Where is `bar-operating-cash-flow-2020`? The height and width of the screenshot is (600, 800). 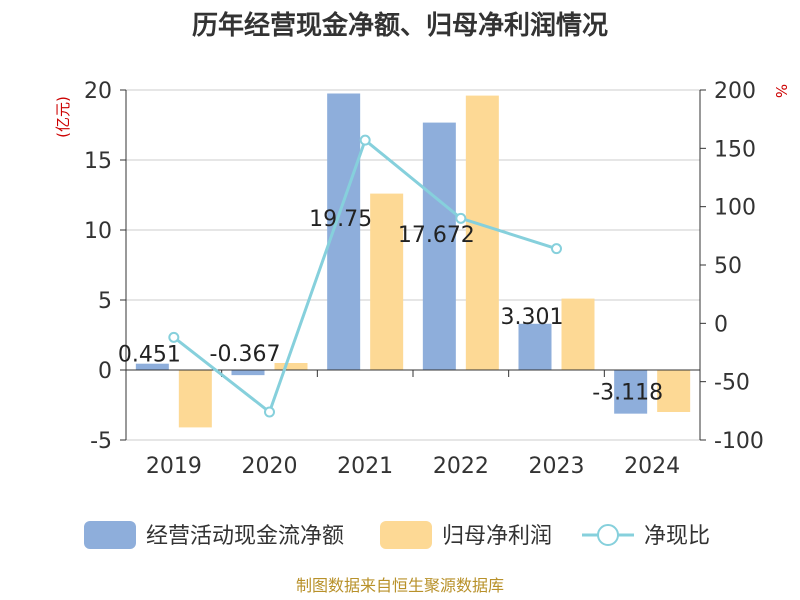 bar-operating-cash-flow-2020 is located at coordinates (248, 373).